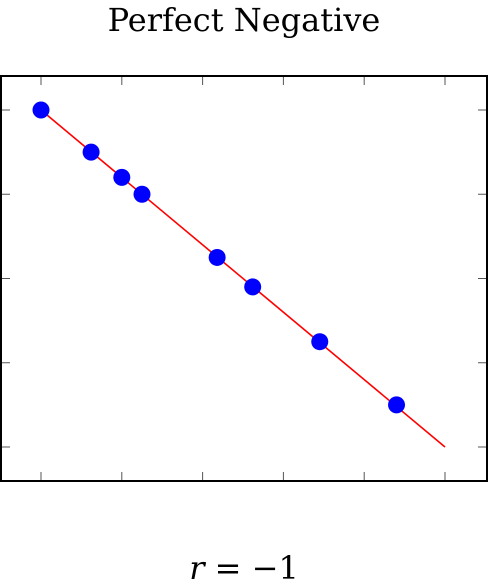 The image size is (488, 588). What do you see at coordinates (244, 20) in the screenshot?
I see `chart-title: Perfect Negative` at bounding box center [244, 20].